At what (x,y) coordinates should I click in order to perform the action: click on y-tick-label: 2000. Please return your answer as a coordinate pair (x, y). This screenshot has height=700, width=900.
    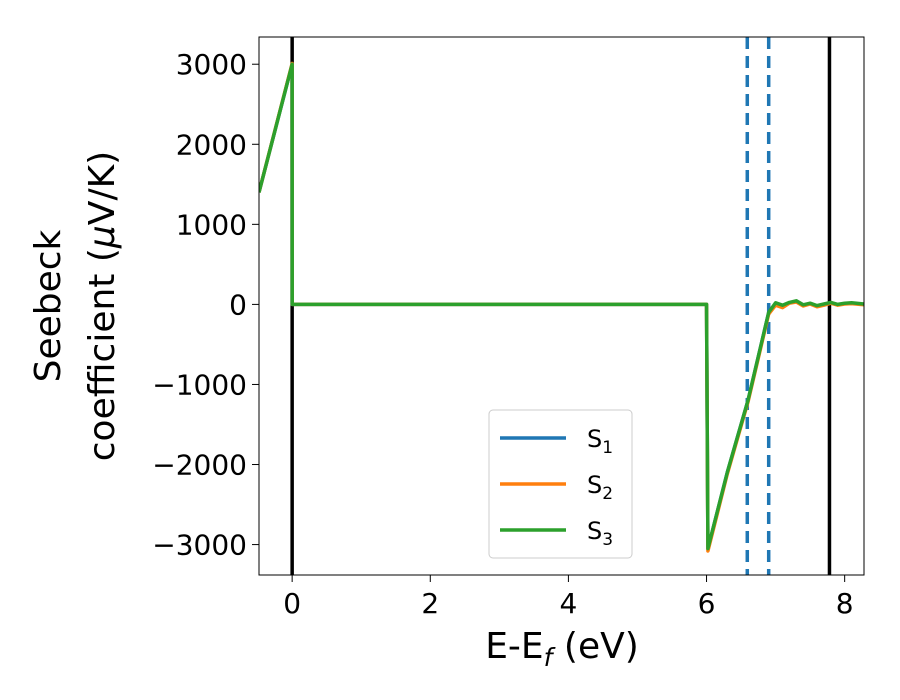
    Looking at the image, I should click on (211, 144).